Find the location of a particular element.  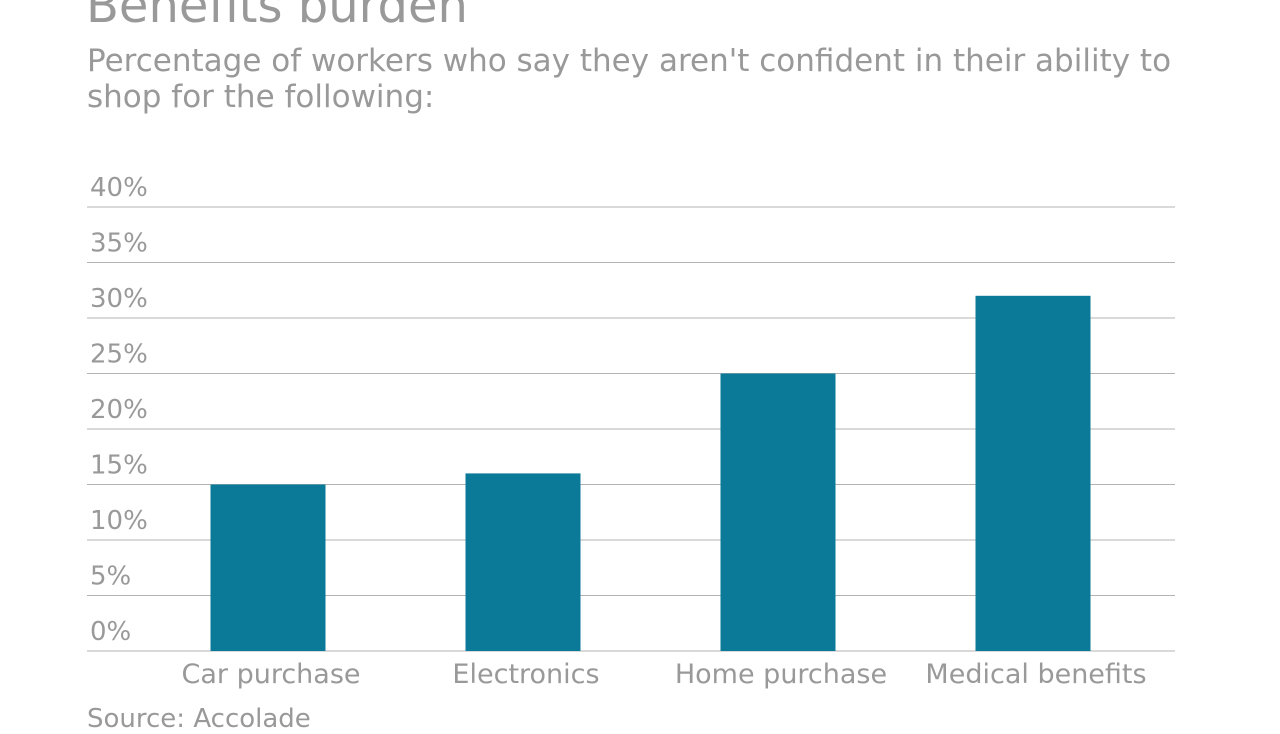

chart-title: Benefits burden is located at coordinates (277, 17).